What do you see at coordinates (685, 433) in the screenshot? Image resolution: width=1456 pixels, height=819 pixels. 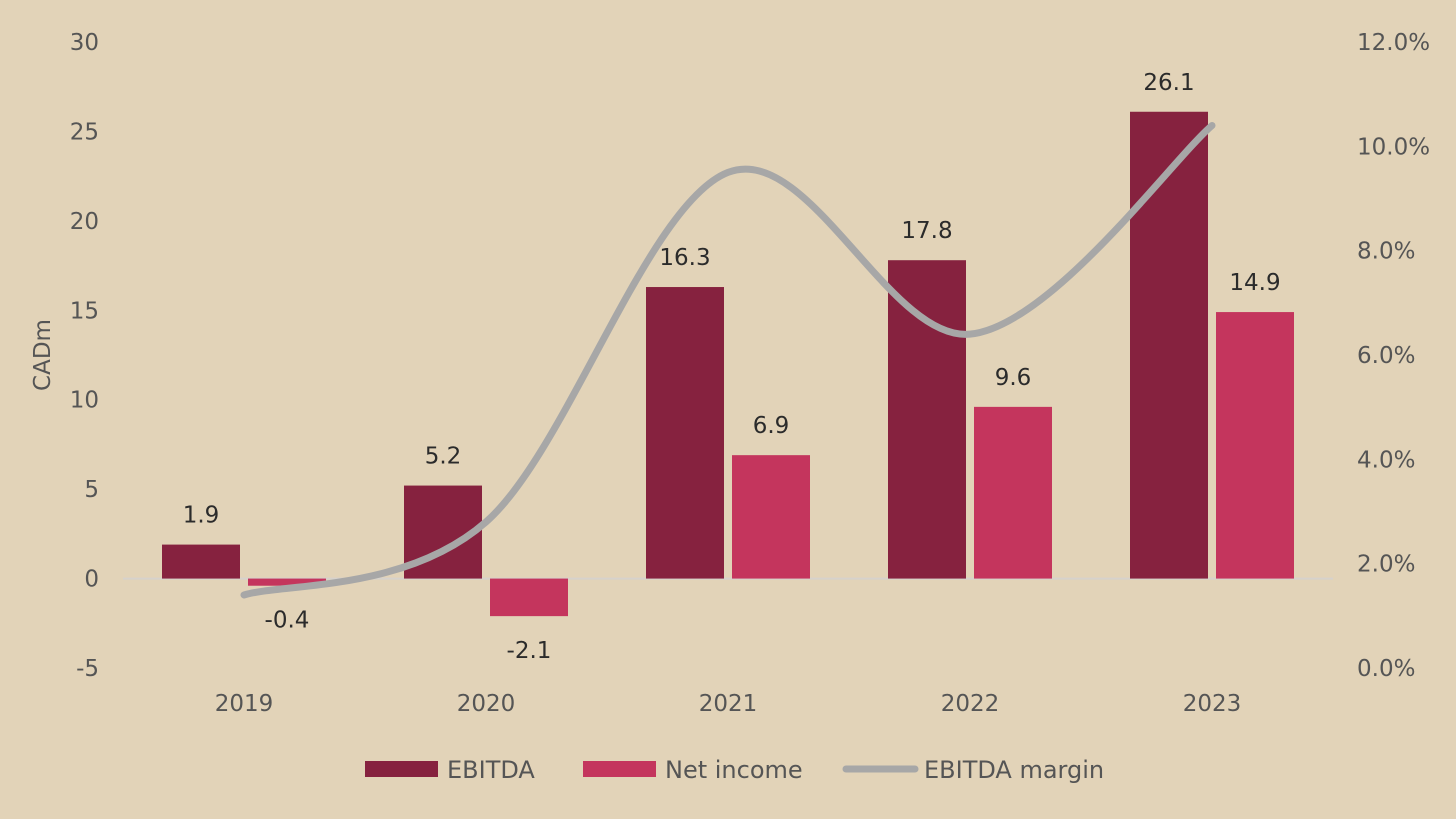 I see `bar-ebitda-2021` at bounding box center [685, 433].